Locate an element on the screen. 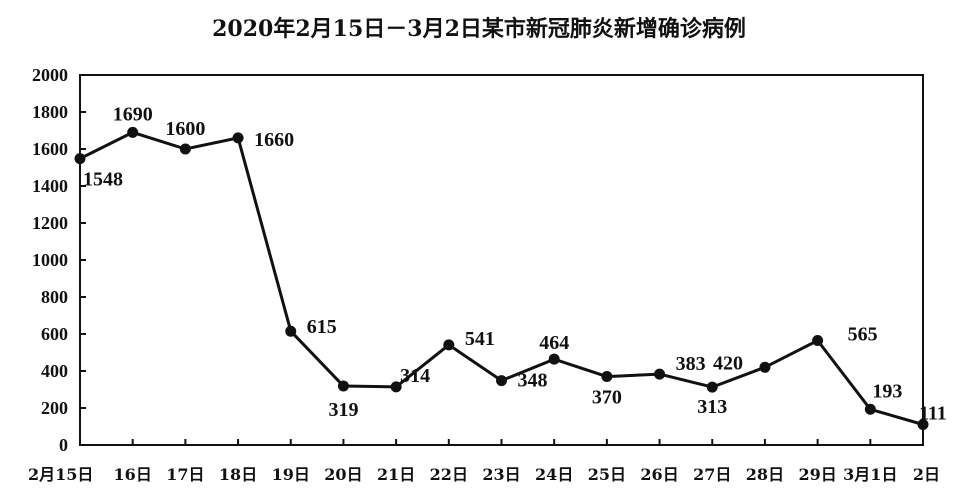  x-tick-label: 29日 is located at coordinates (817, 474).